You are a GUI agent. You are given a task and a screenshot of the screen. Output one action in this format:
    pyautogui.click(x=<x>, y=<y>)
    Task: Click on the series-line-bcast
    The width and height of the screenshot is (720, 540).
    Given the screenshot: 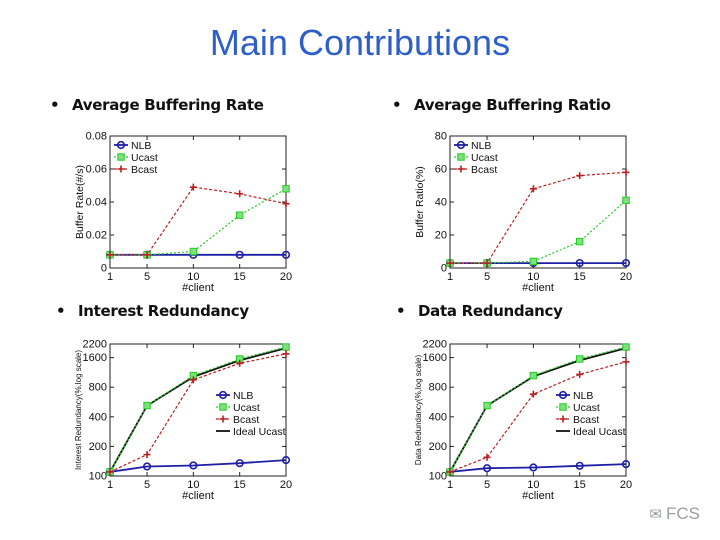 What is the action you would take?
    pyautogui.click(x=198, y=221)
    